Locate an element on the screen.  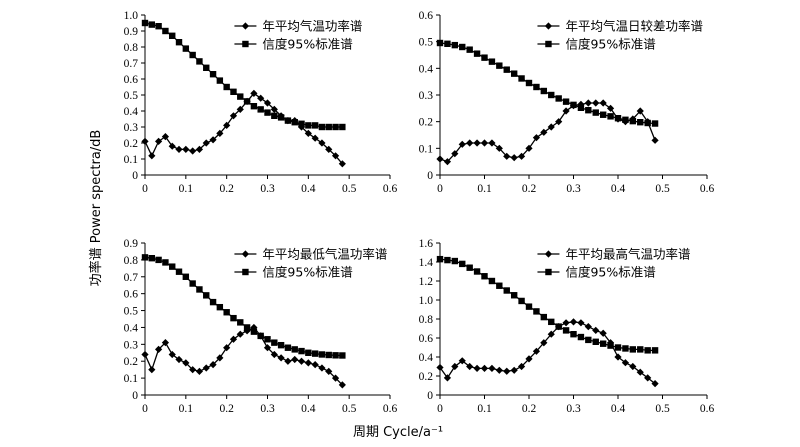
x-tick-label: 0.3 is located at coordinates (573, 409).